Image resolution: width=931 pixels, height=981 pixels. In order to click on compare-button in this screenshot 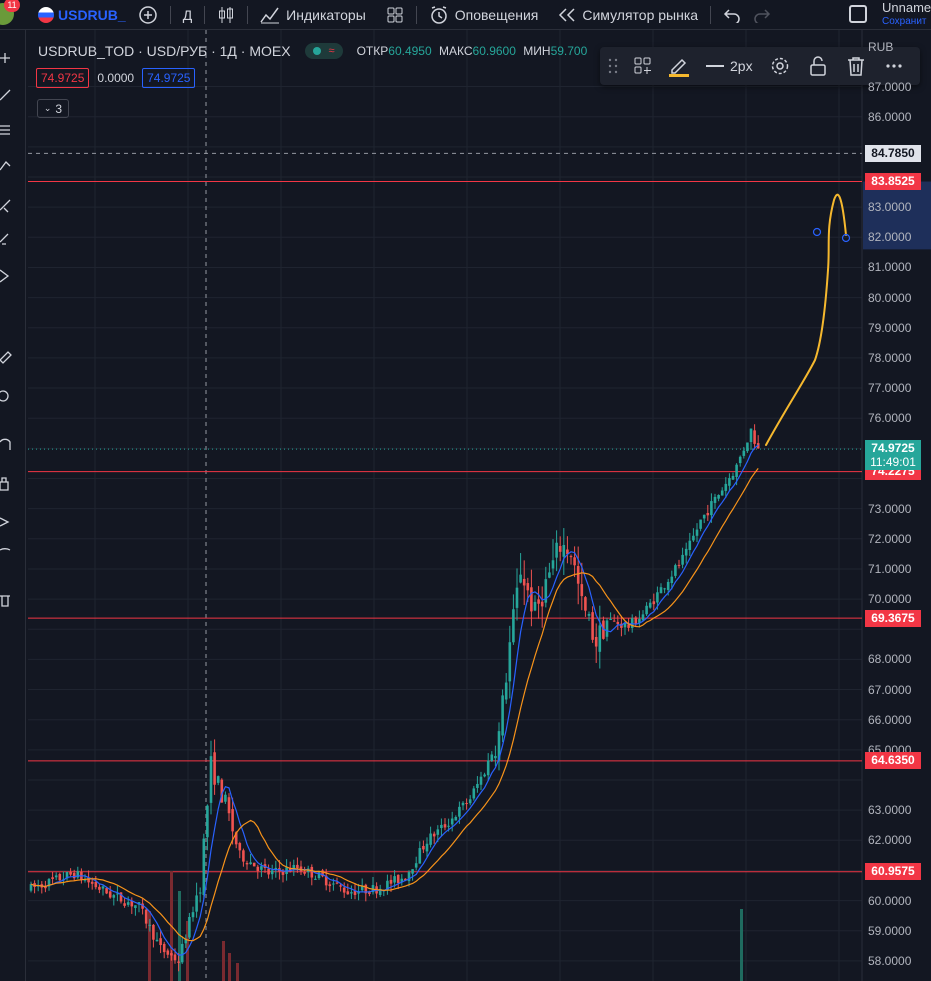, I will do `click(148, 15)`.